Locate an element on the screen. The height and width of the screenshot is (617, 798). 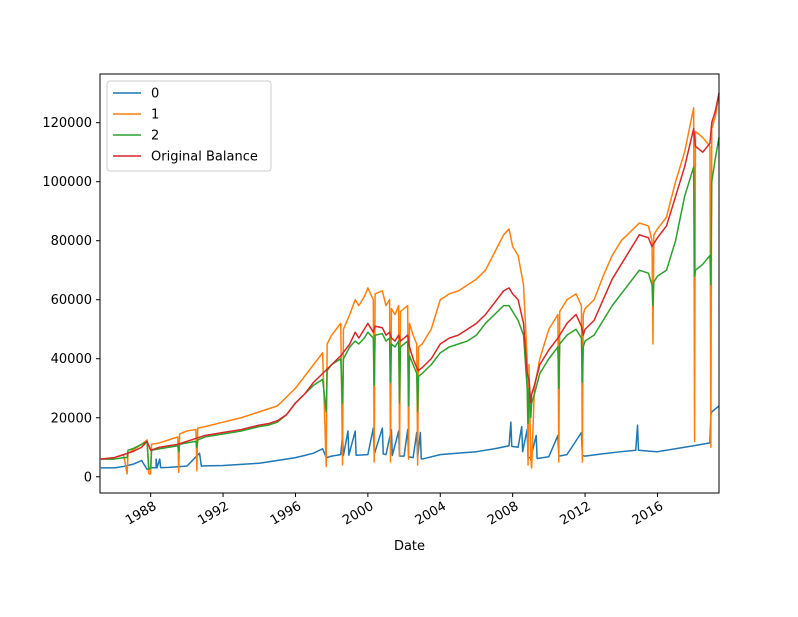
legend-entry: 0 is located at coordinates (155, 94).